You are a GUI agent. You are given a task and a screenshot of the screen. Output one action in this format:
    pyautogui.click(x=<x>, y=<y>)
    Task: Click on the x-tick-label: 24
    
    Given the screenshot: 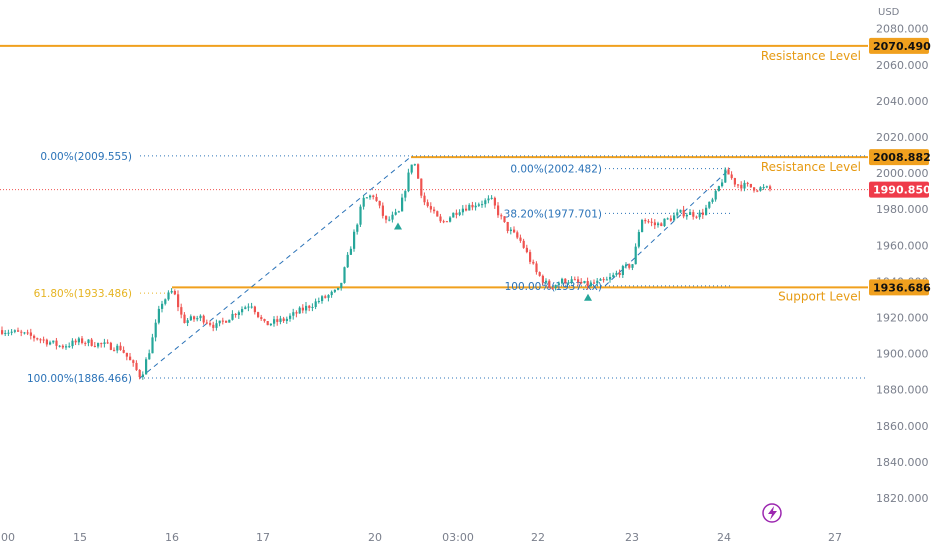 What is the action you would take?
    pyautogui.click(x=724, y=537)
    